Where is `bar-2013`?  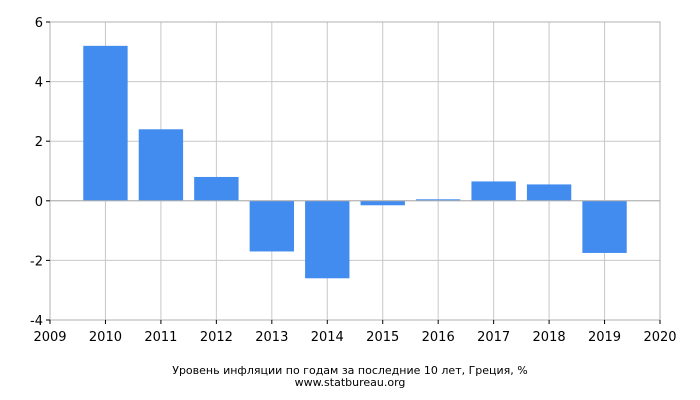 bar-2013 is located at coordinates (271, 226).